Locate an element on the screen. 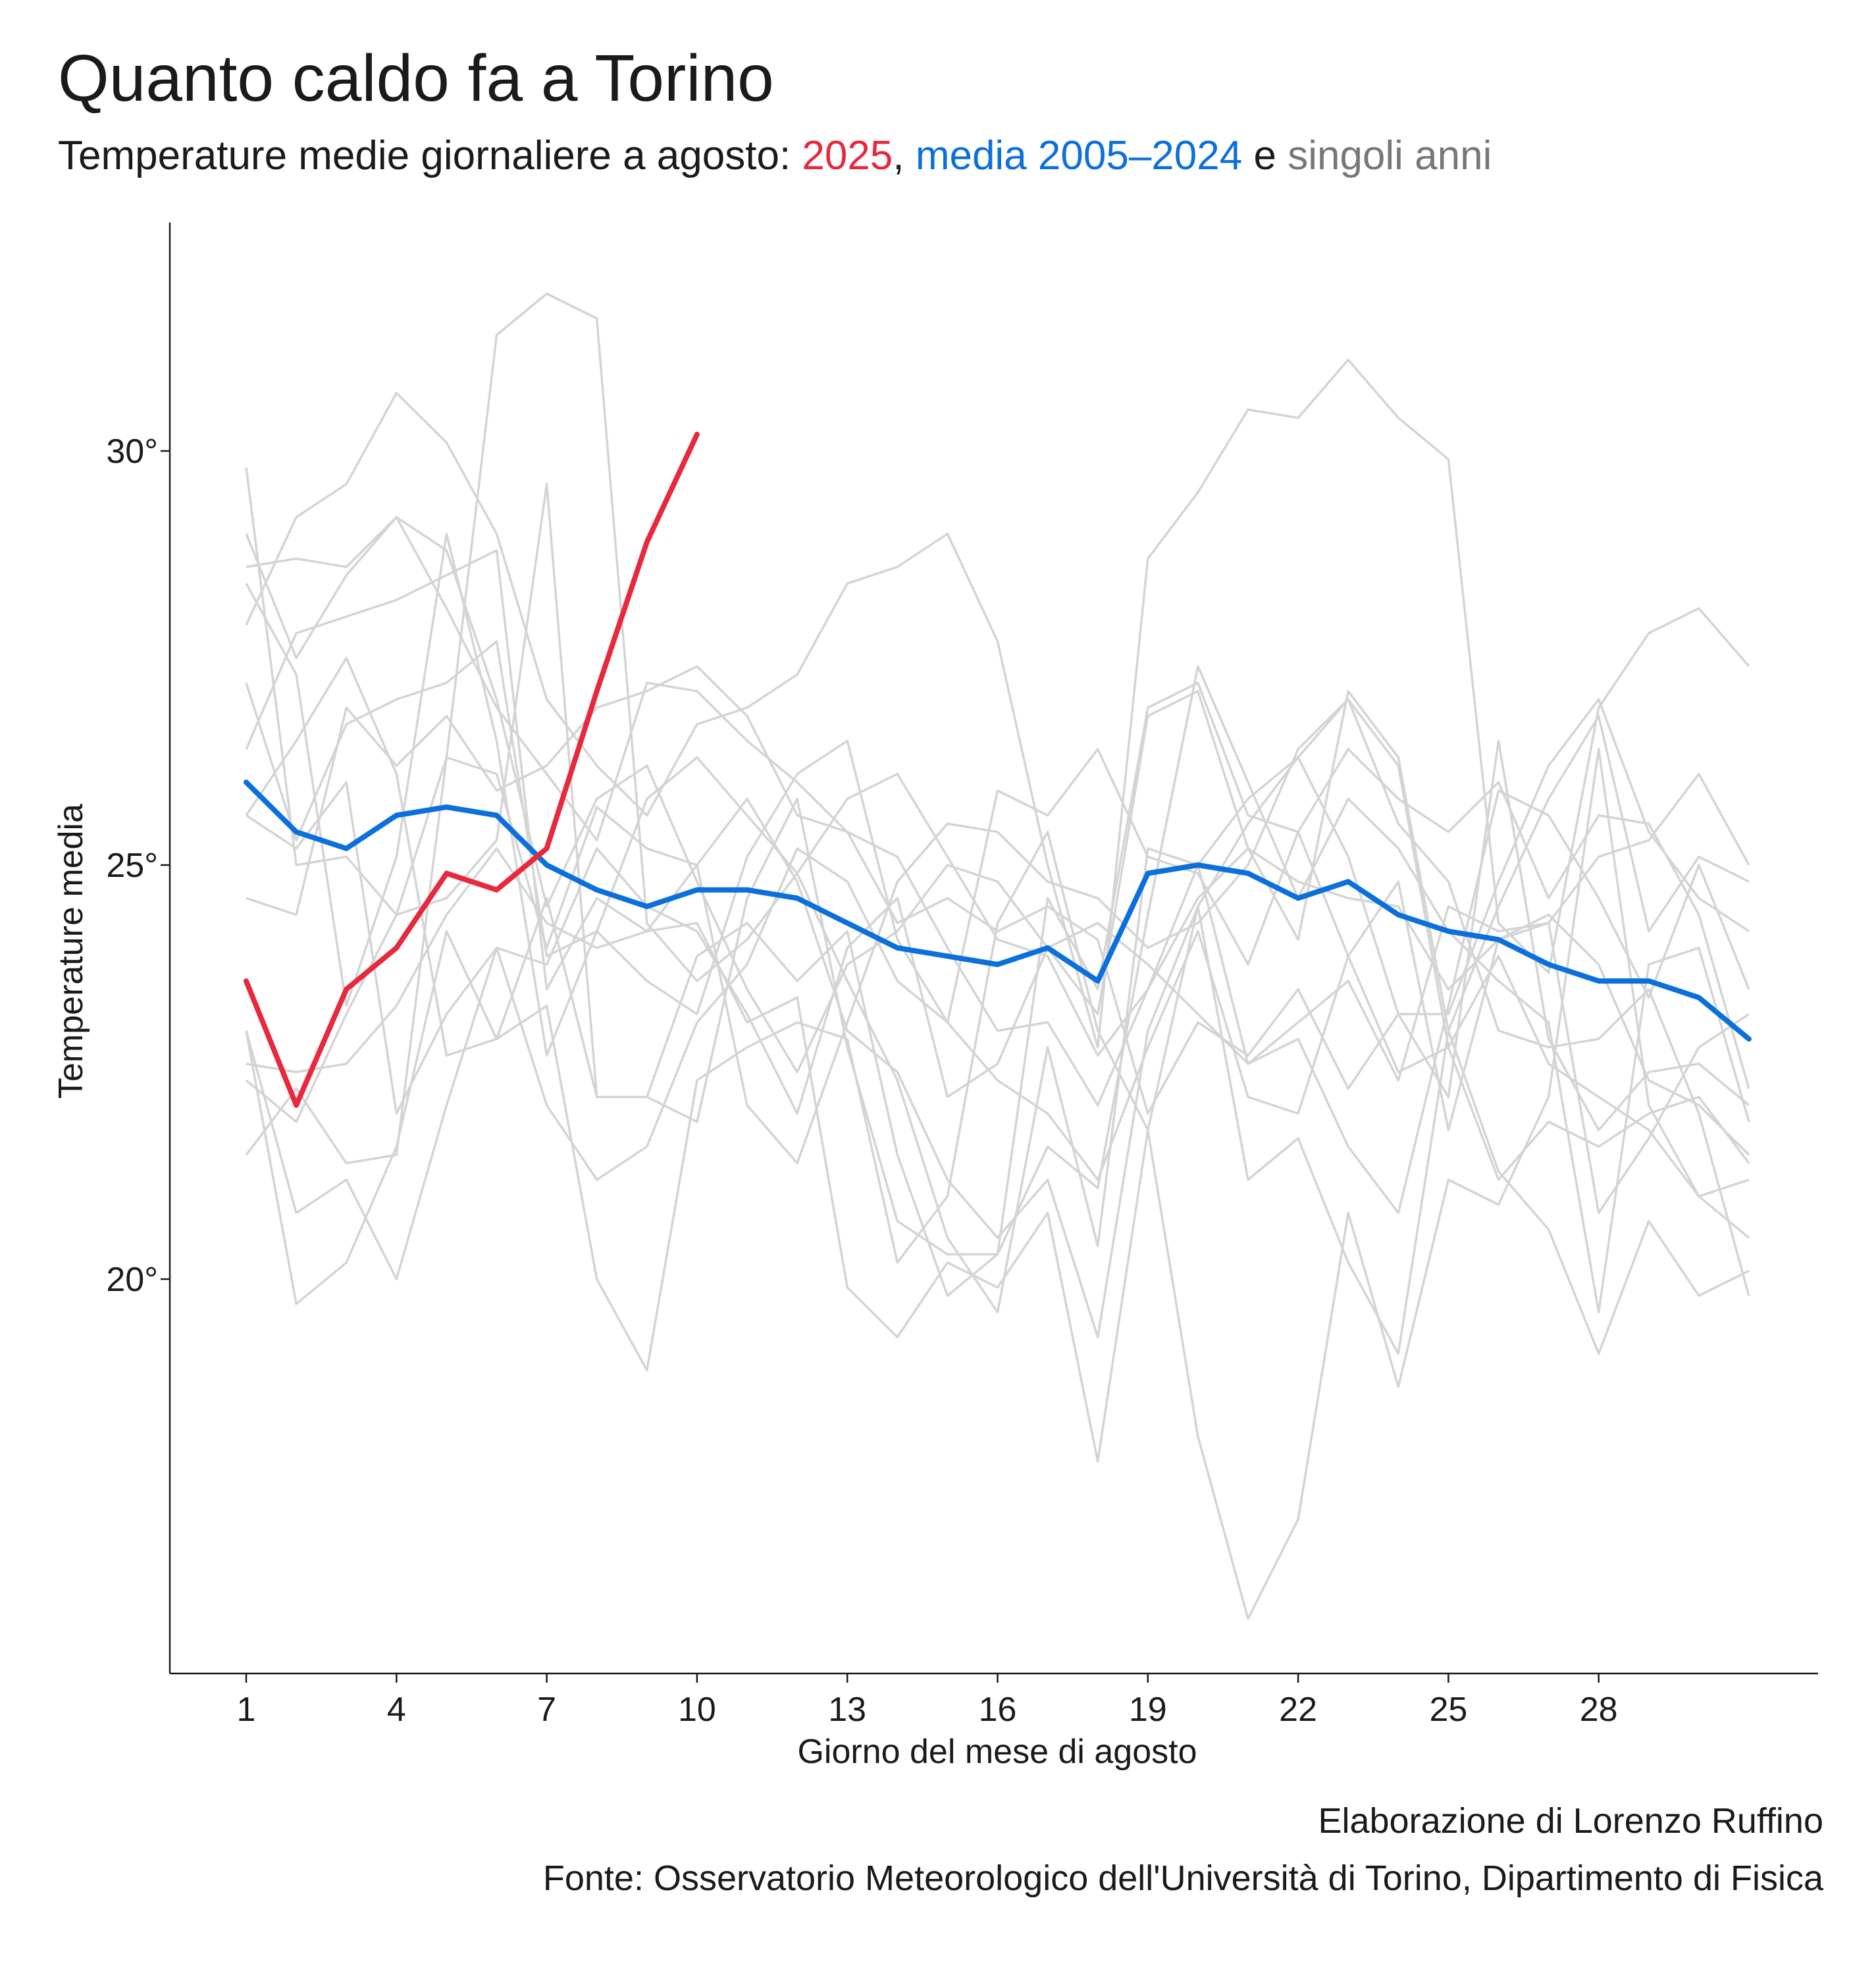 This screenshot has height=1975, width=1876. x-tick-label: 25 is located at coordinates (1448, 1710).